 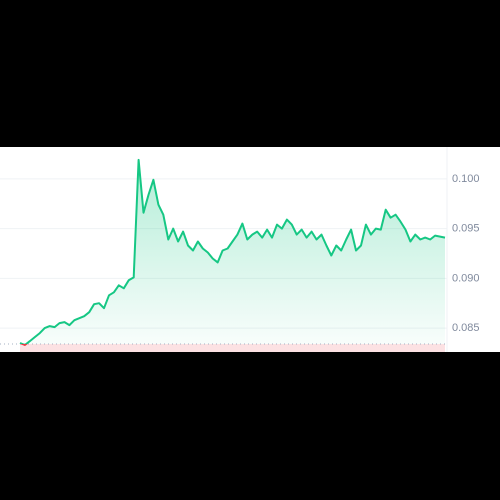 What do you see at coordinates (466, 179) in the screenshot?
I see `y-tick-label: 0.100` at bounding box center [466, 179].